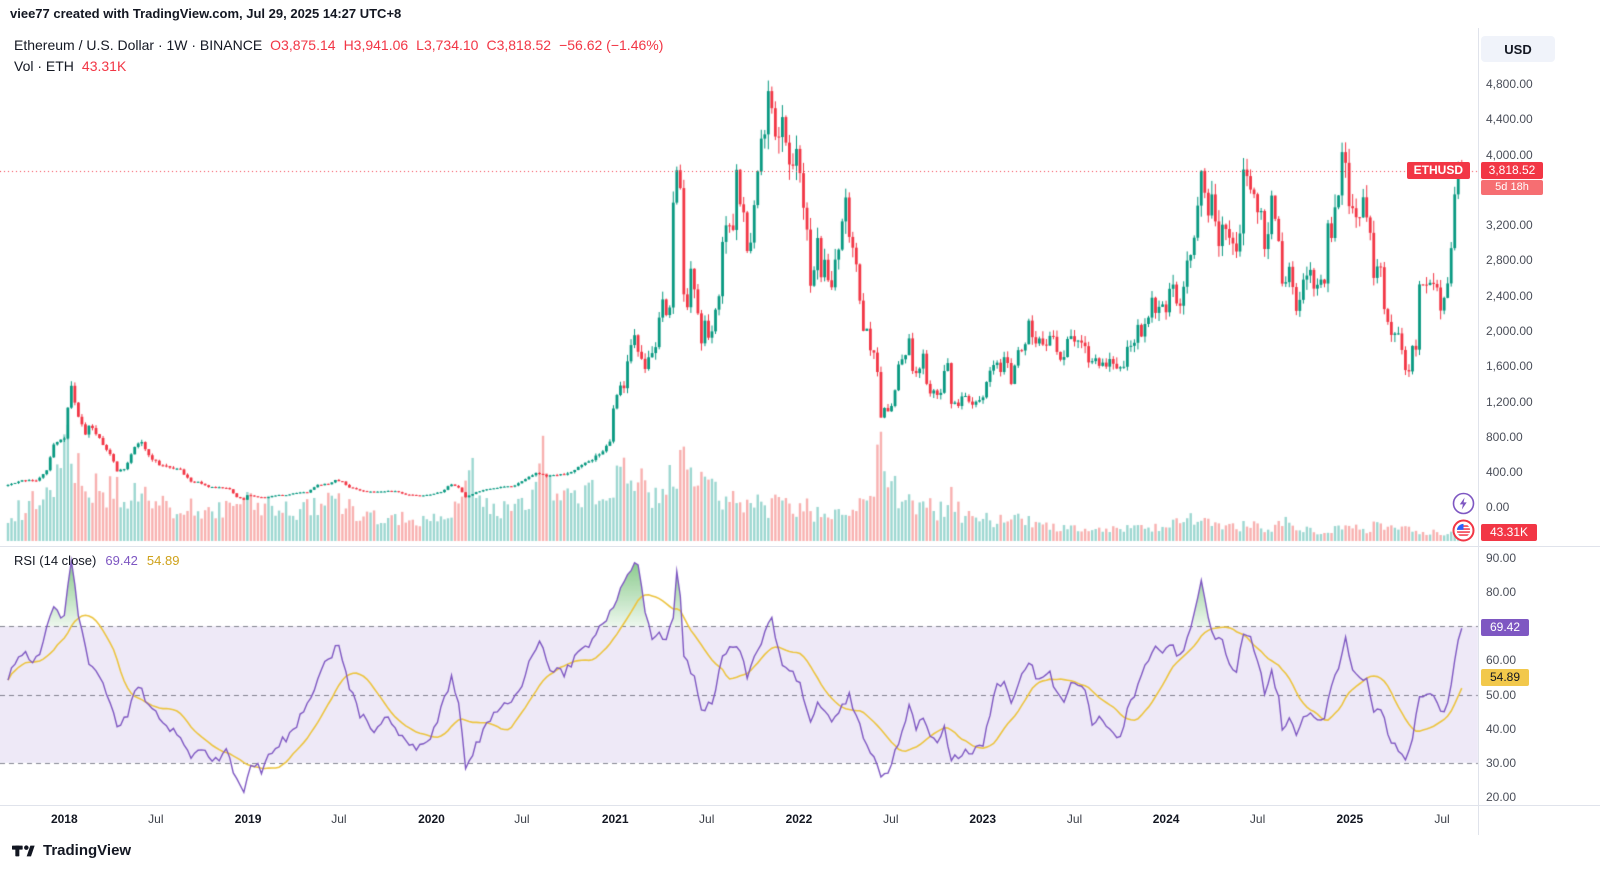  I want to click on ohlc-open: O3,875.14, so click(303, 45).